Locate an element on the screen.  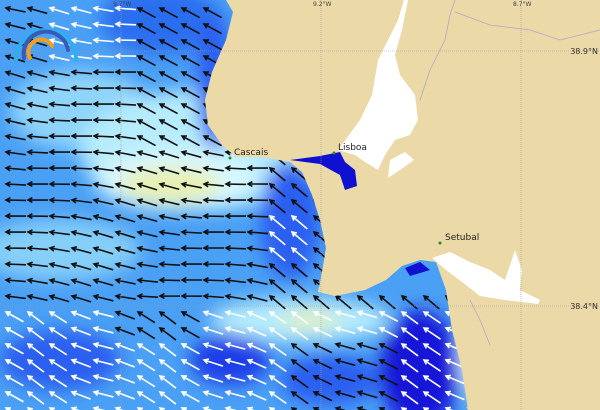
place-label-lisboa: Lisboa is located at coordinates (352, 148).